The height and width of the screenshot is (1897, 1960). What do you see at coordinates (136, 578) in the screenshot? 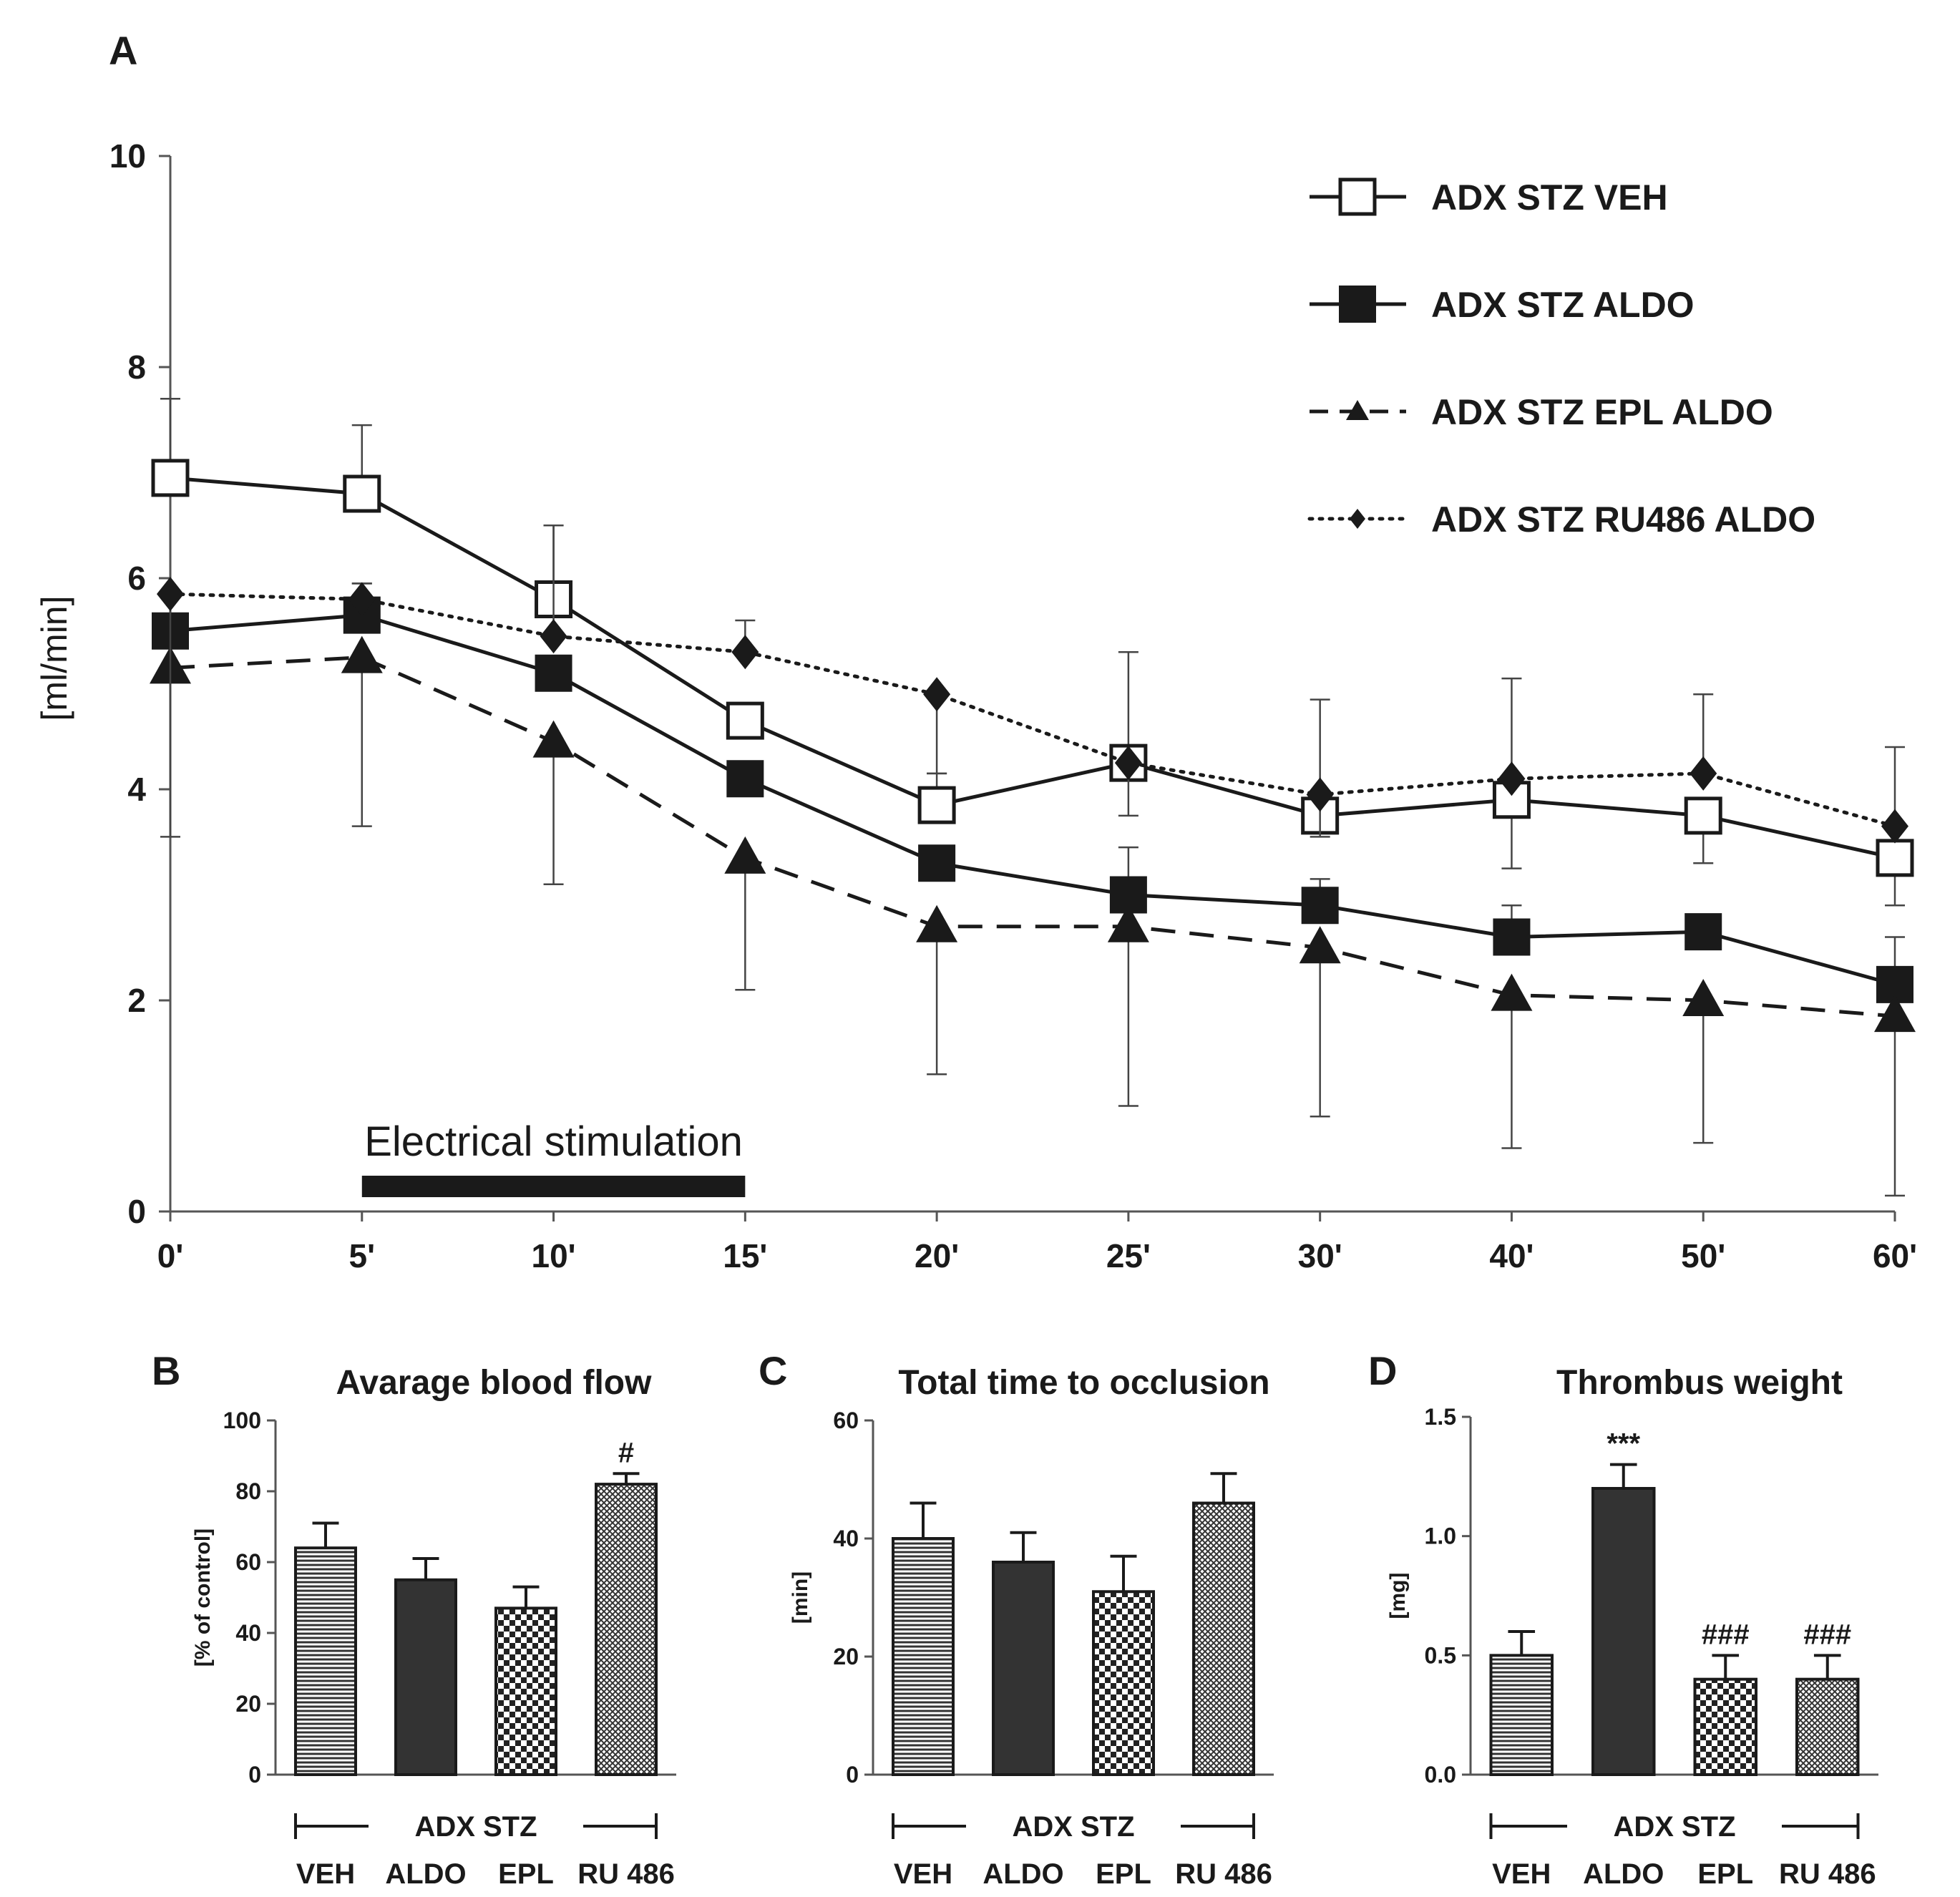
I see `panel-a-y-tick-label: 6` at bounding box center [136, 578].